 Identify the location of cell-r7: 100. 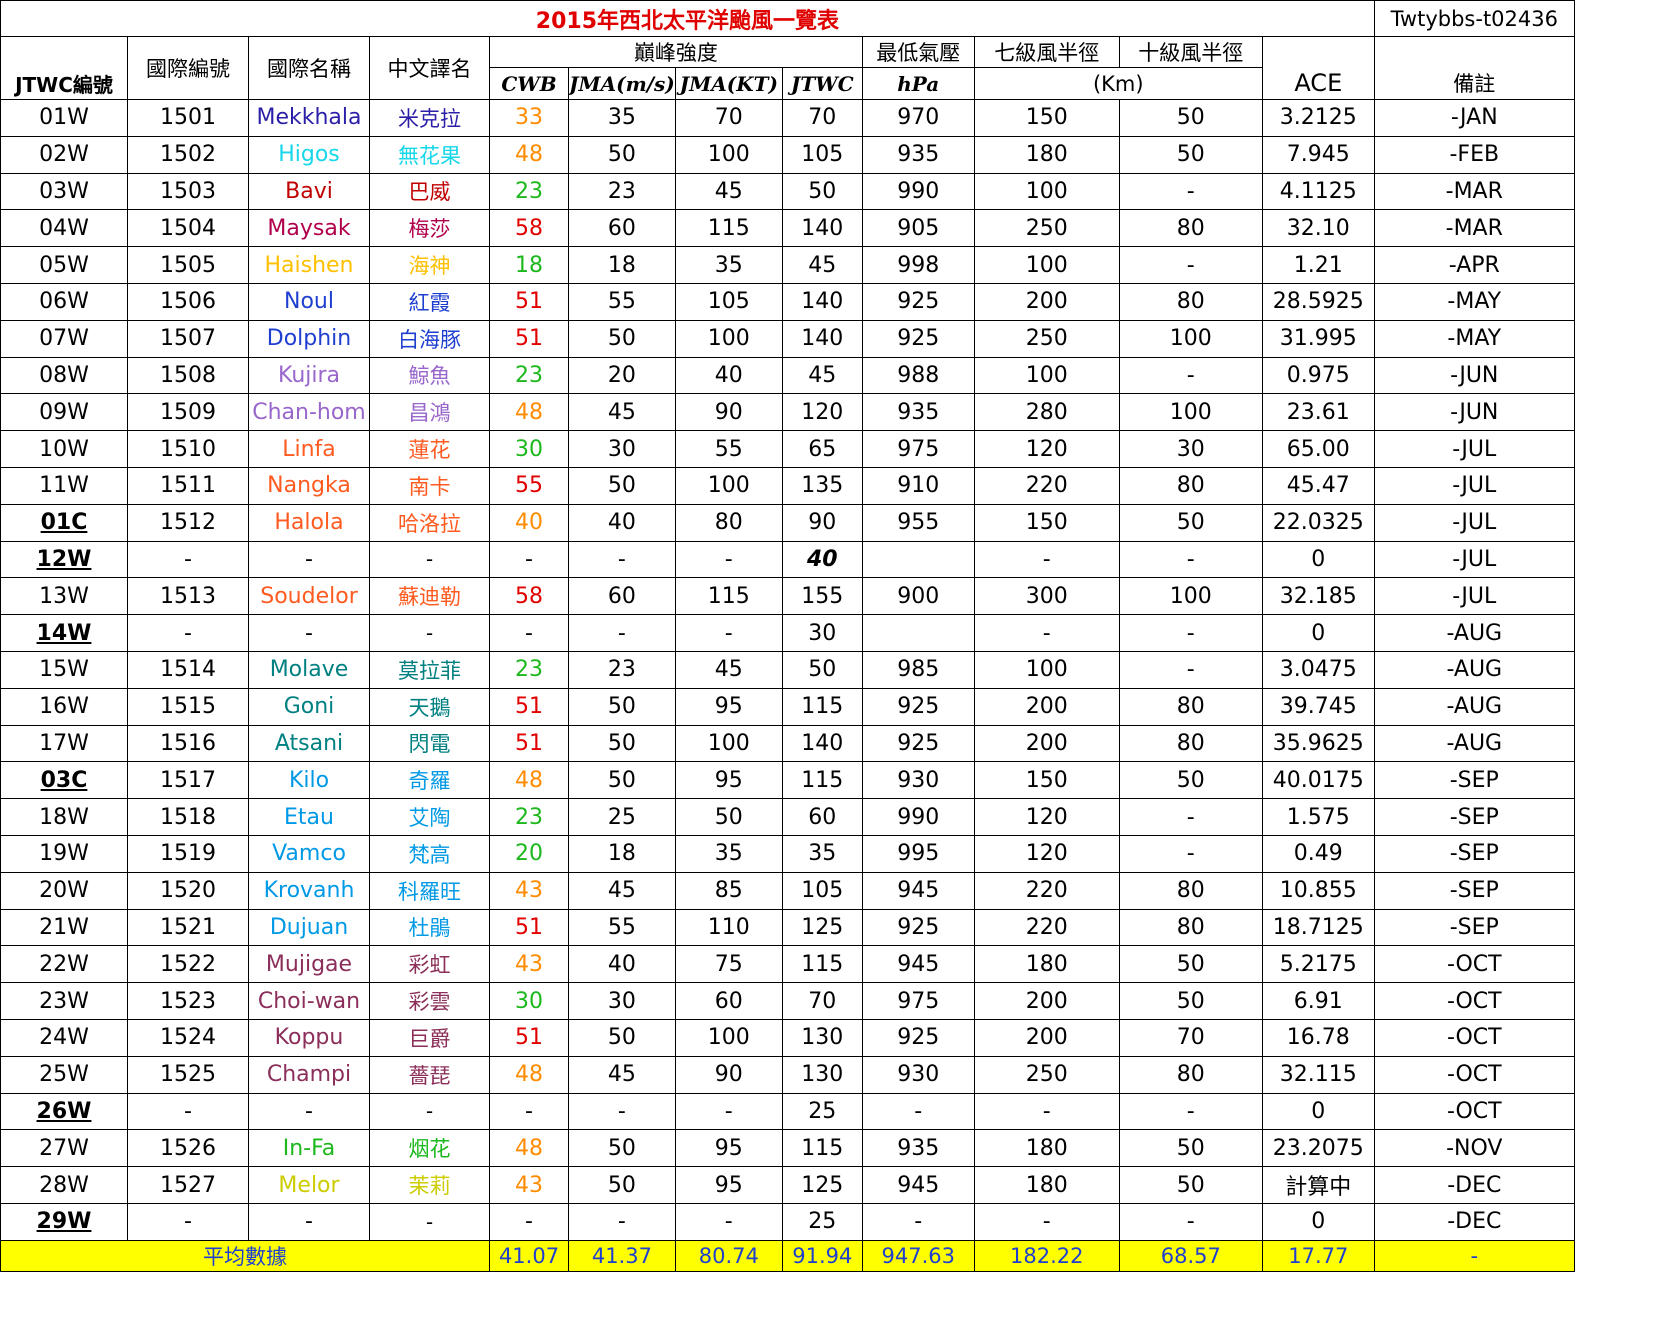
(1046, 191).